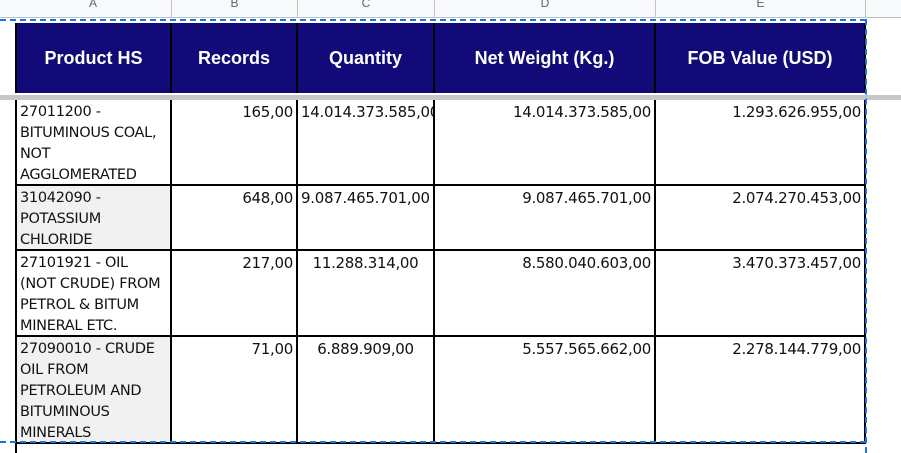 This screenshot has width=901, height=453. What do you see at coordinates (545, 9) in the screenshot?
I see `column-header-d: D` at bounding box center [545, 9].